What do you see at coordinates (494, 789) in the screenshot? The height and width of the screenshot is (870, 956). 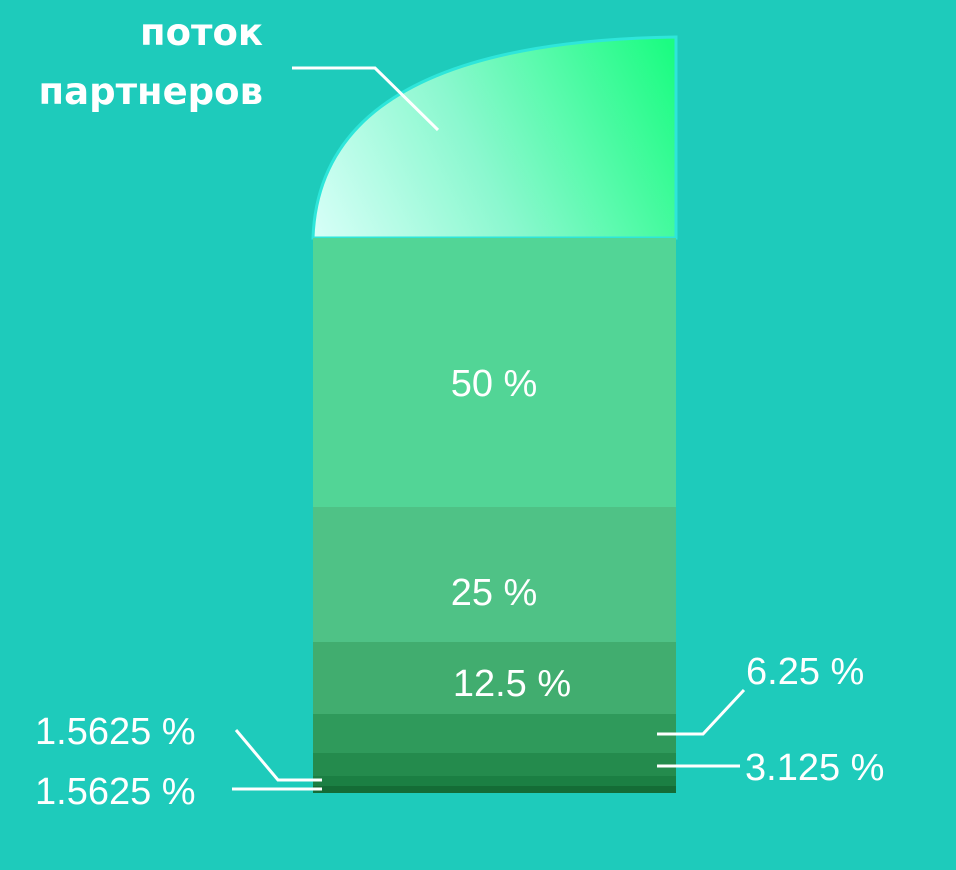 I see `segment-1-5625-b` at bounding box center [494, 789].